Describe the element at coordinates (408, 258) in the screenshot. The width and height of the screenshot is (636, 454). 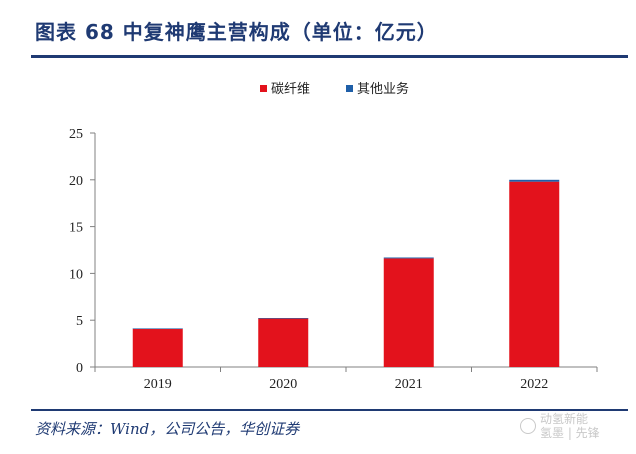
I see `bar-other-2021` at that location.